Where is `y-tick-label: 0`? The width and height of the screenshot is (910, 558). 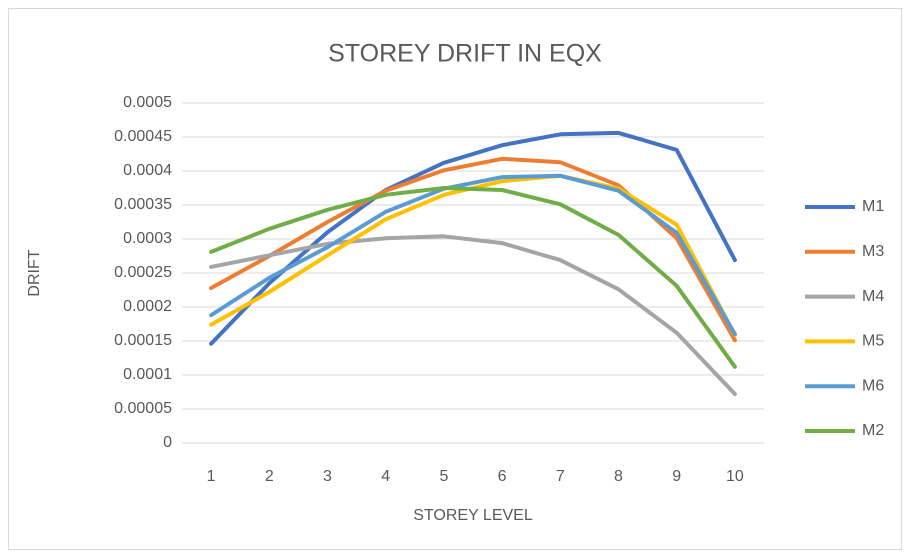 y-tick-label: 0 is located at coordinates (167, 442).